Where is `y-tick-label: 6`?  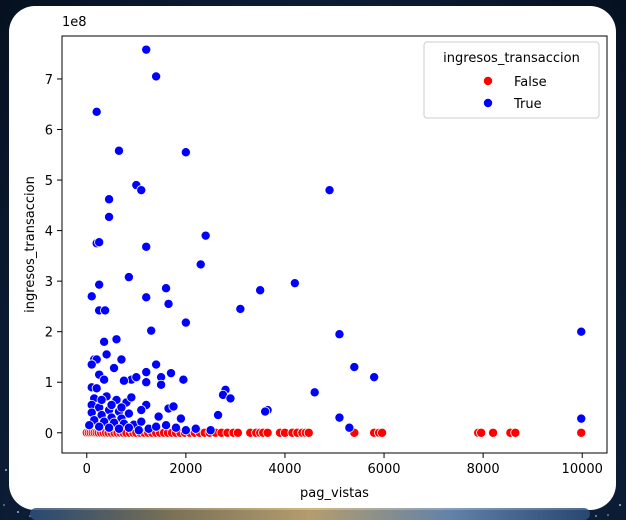 y-tick-label: 6 is located at coordinates (49, 131).